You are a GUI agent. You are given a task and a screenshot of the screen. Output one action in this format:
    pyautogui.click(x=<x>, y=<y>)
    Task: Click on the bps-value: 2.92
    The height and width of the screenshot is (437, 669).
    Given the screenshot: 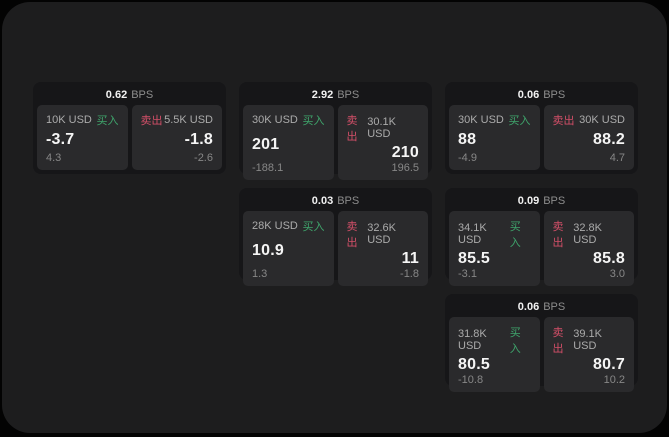 What is the action you would take?
    pyautogui.click(x=322, y=95)
    